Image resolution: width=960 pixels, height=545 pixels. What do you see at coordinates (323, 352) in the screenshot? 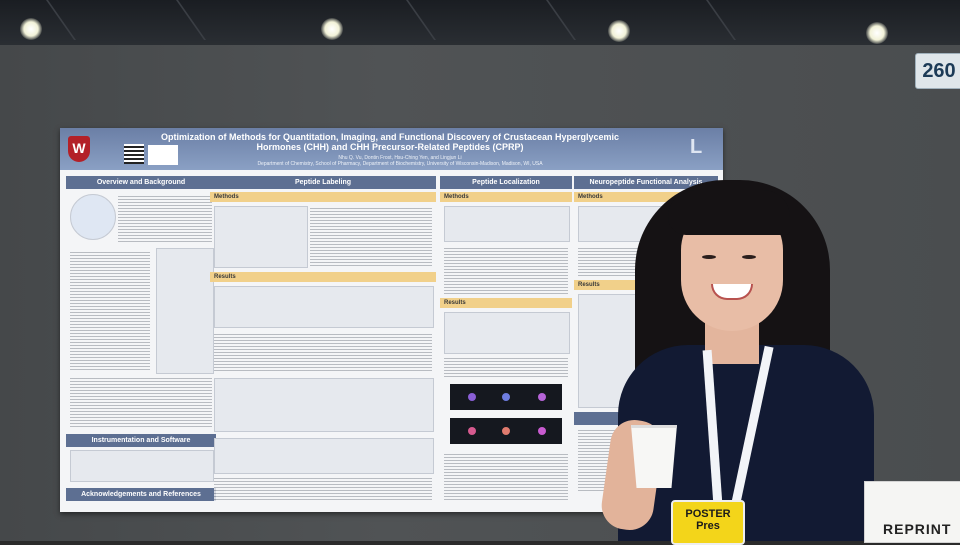
I see `labeling-results-text` at bounding box center [323, 352].